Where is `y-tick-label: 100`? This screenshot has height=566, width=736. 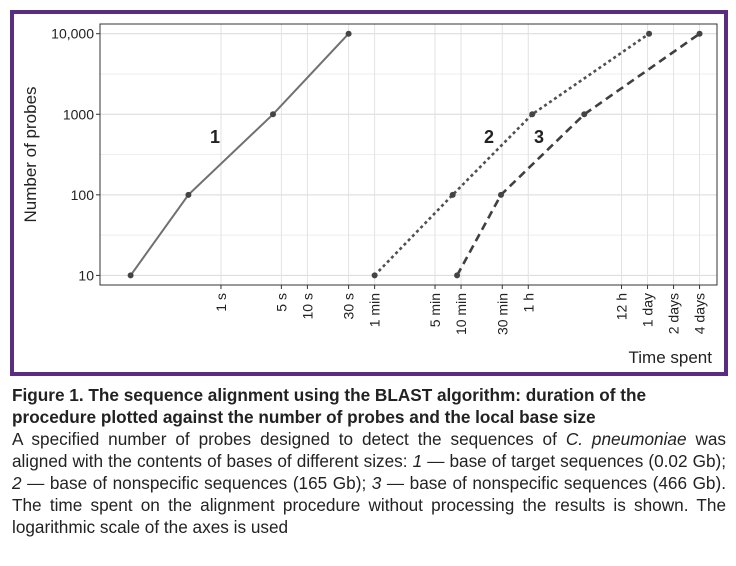
y-tick-label: 100 is located at coordinates (83, 195).